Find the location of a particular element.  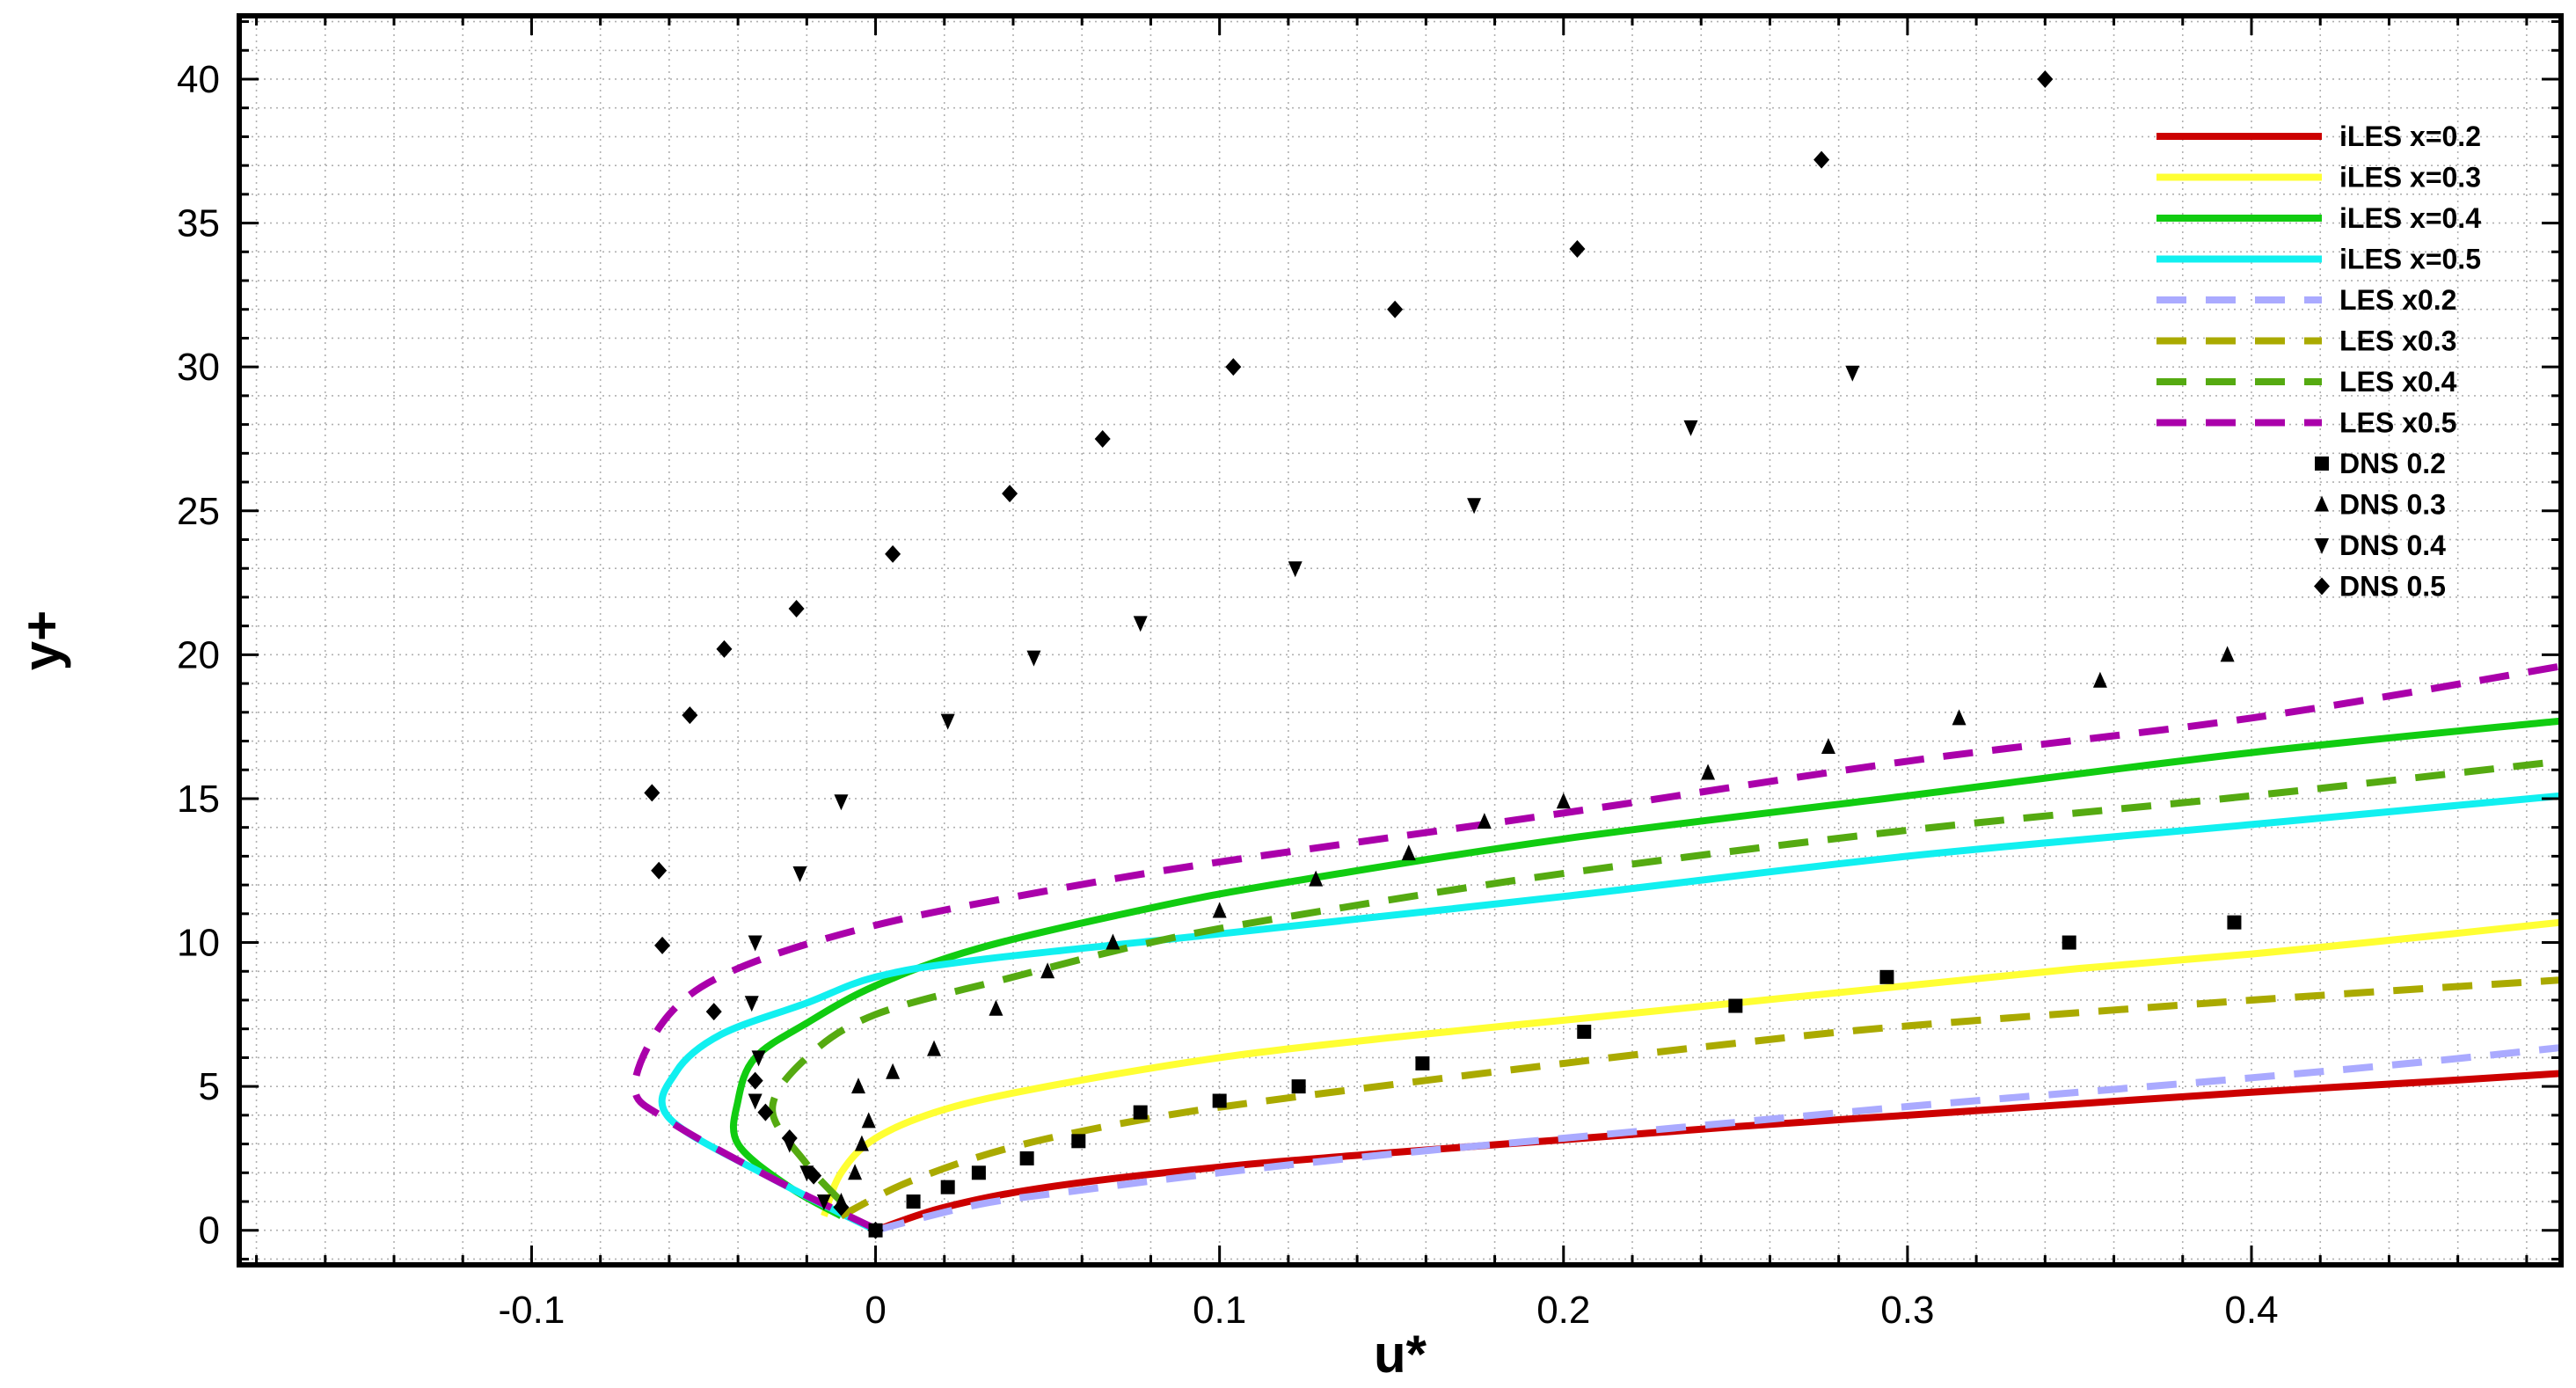

legend-label-iles-x-0-4: iLES x=0.4 is located at coordinates (2410, 218).